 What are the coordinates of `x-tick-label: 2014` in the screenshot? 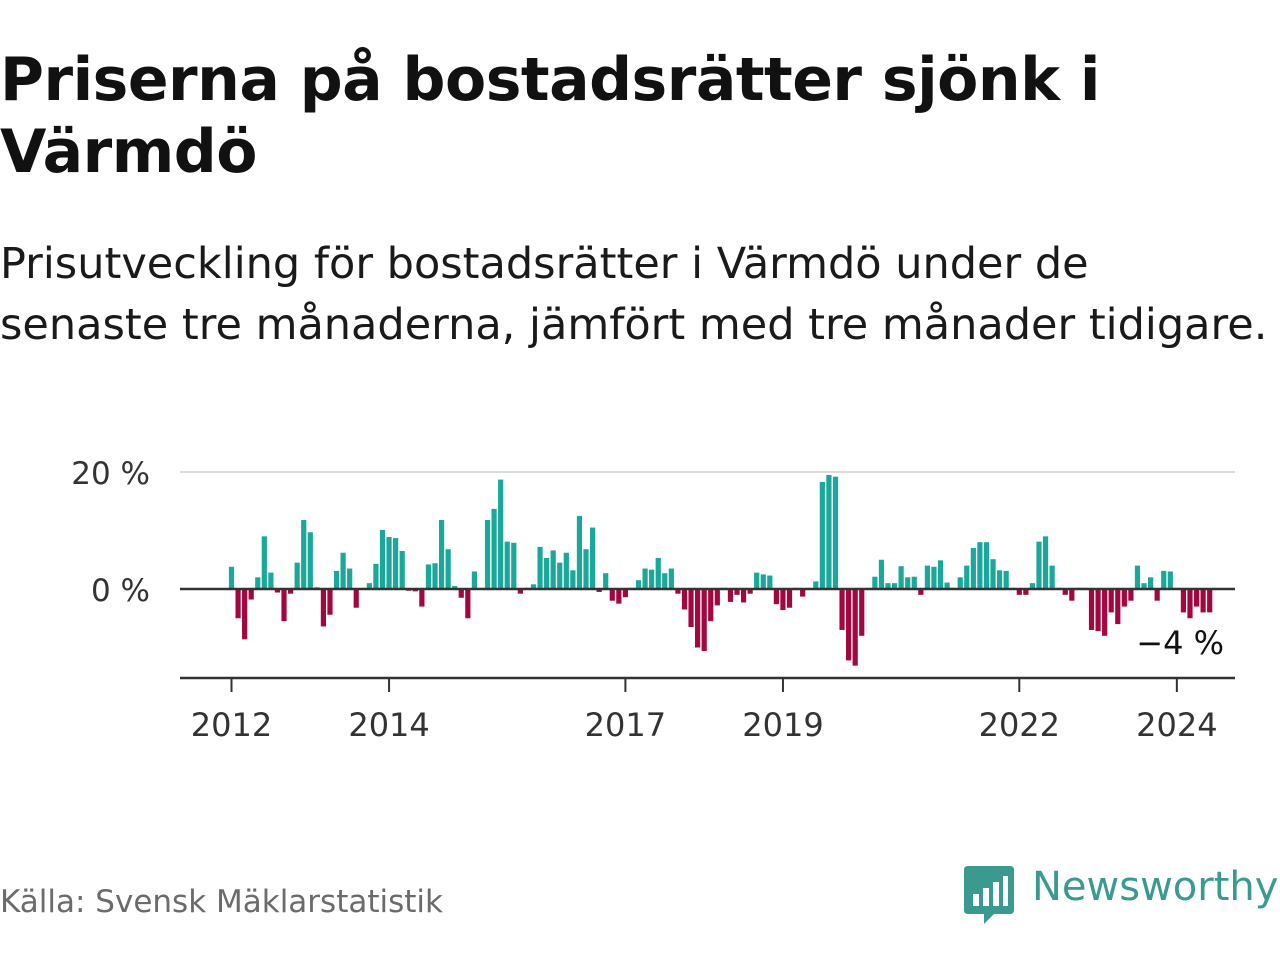 It's located at (388, 725).